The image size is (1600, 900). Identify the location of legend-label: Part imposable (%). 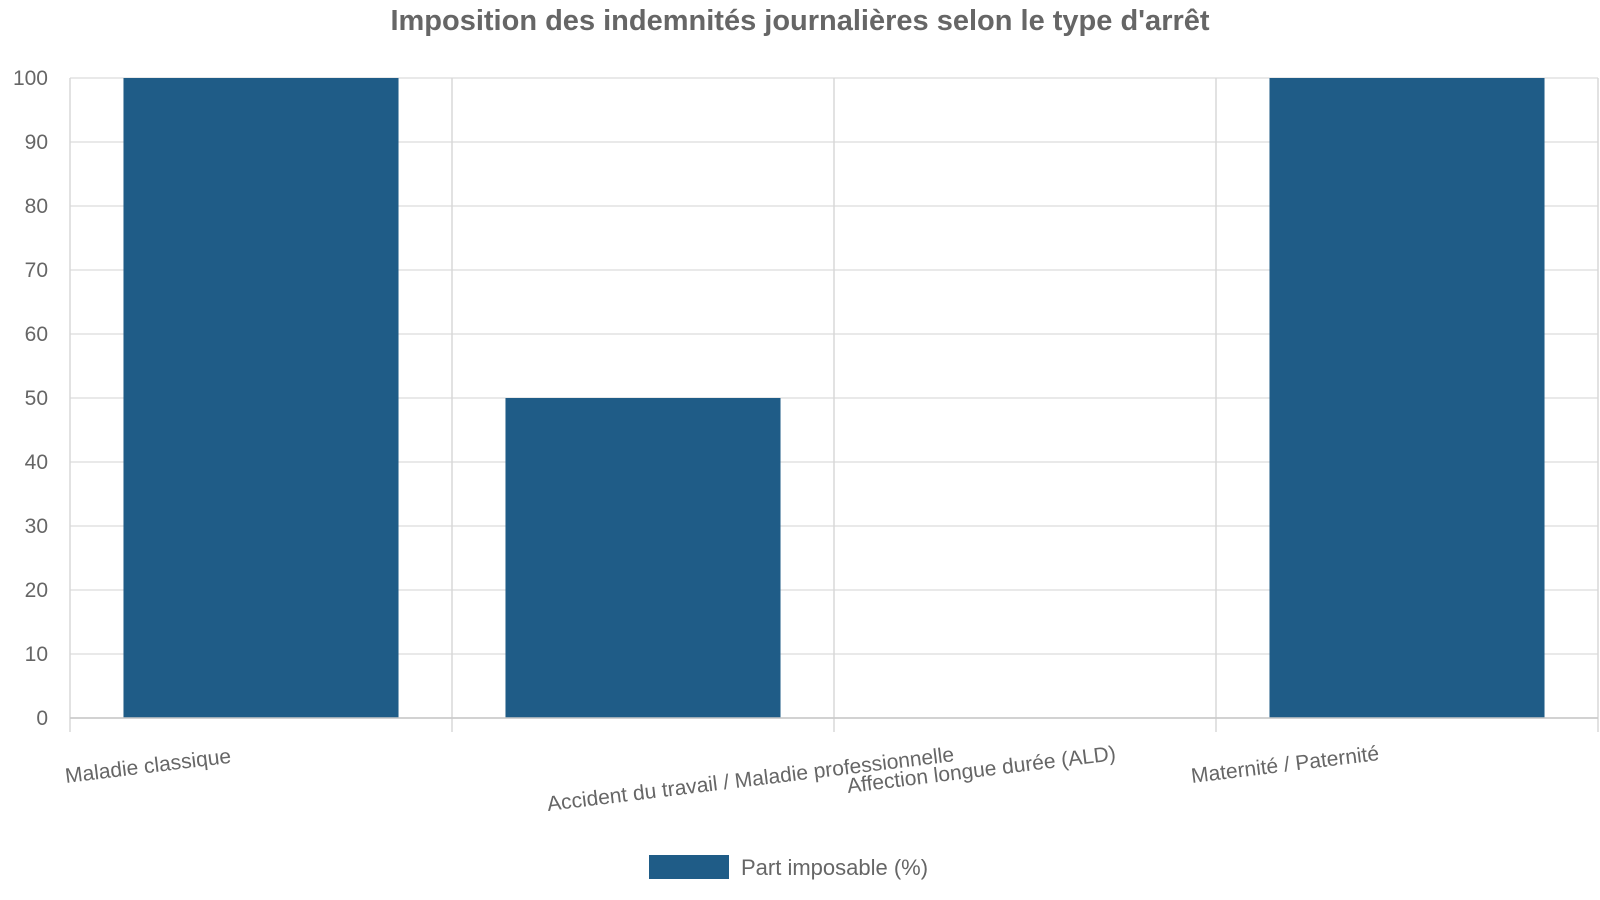
(834, 867).